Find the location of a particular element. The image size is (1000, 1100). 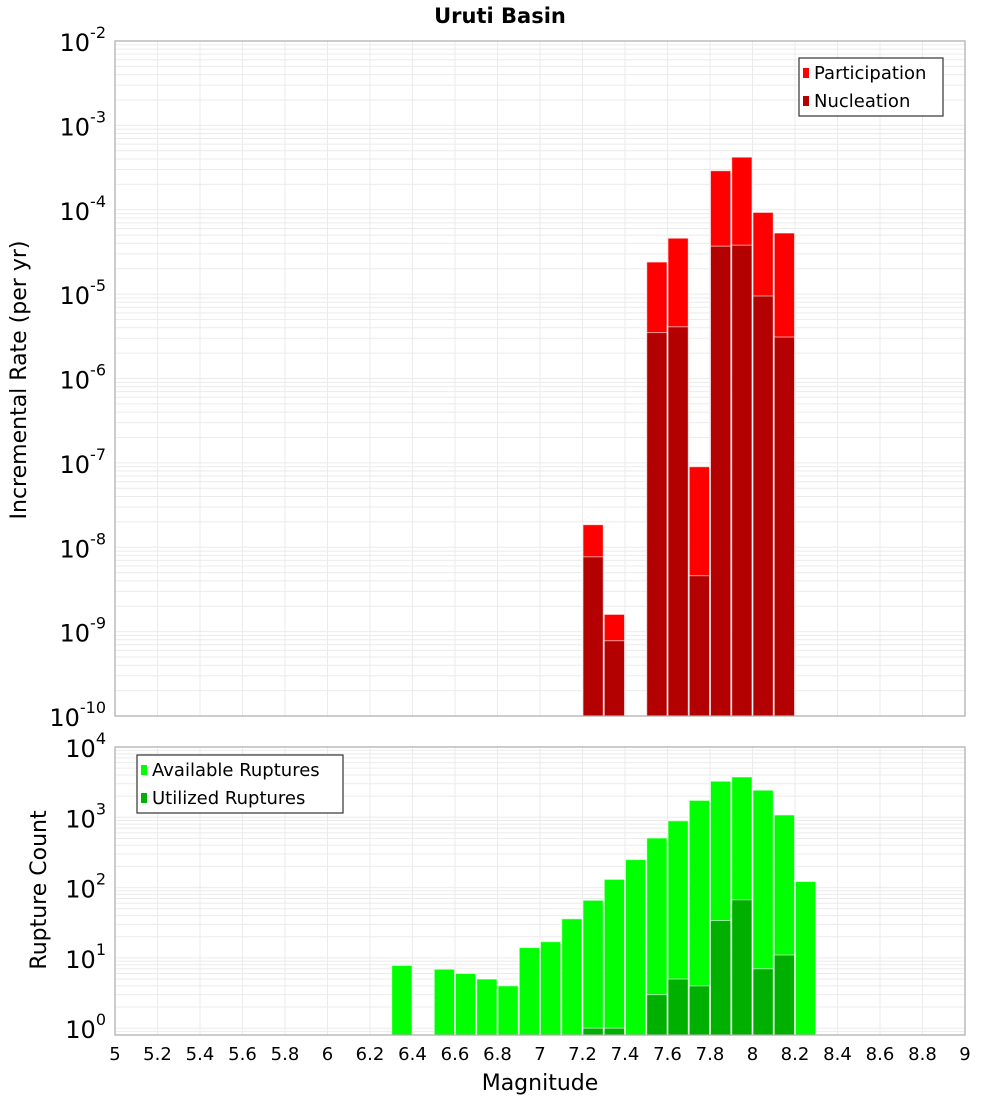

x-tick-label: 9 is located at coordinates (964, 1054).